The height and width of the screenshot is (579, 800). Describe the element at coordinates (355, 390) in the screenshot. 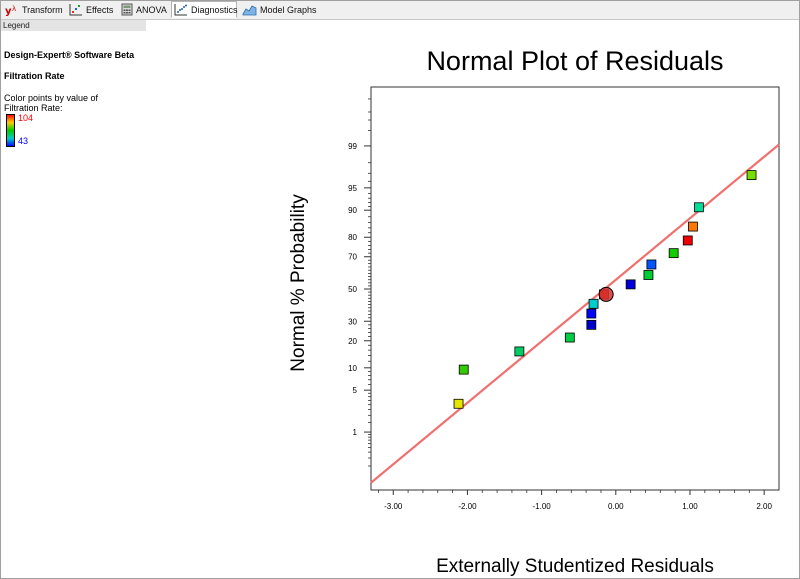

I see `y-tick-label: 5` at that location.